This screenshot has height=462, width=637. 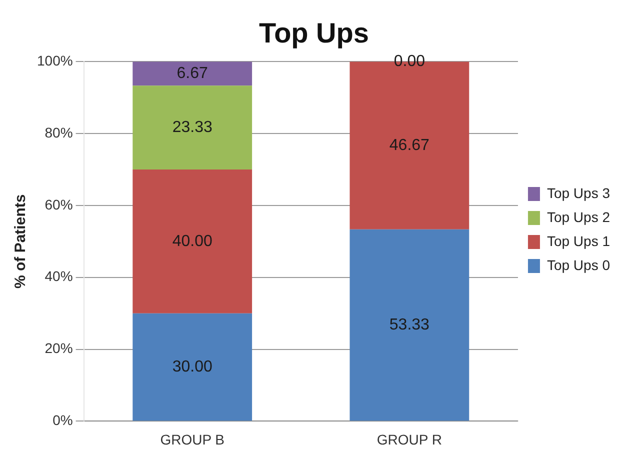 I want to click on data-label: 30.00, so click(x=192, y=367).